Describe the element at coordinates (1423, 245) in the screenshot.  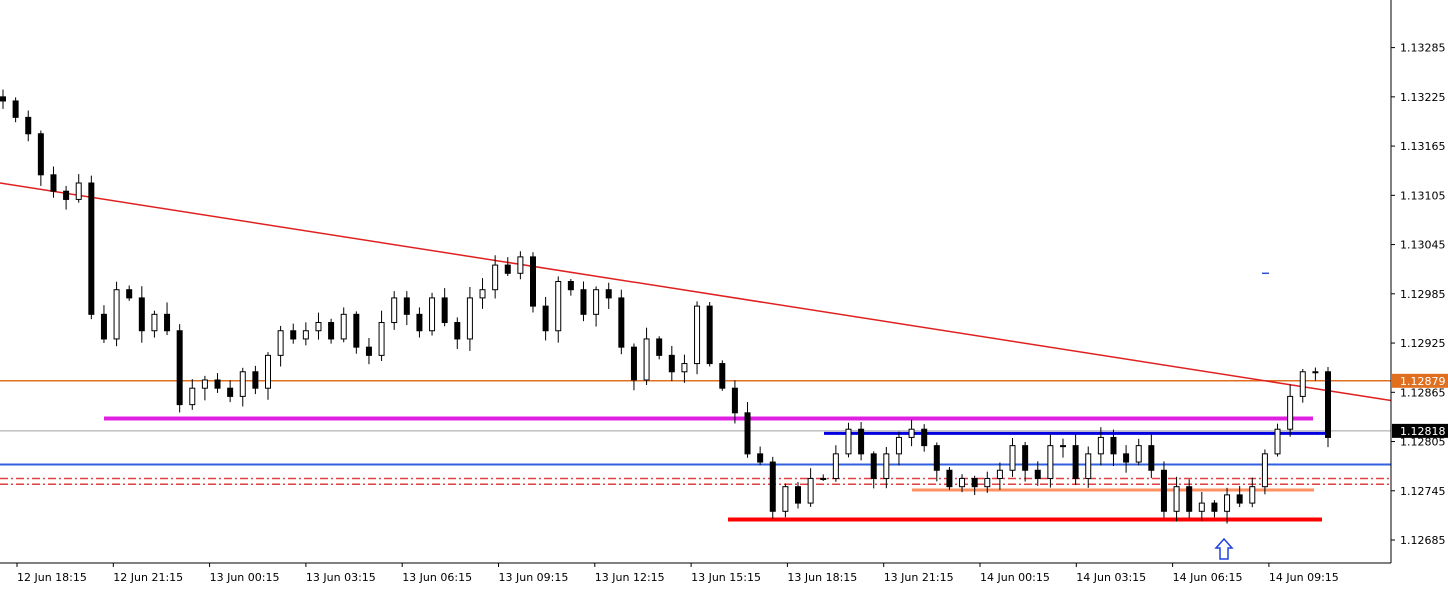
I see `price-tick-label: 1.13045` at that location.